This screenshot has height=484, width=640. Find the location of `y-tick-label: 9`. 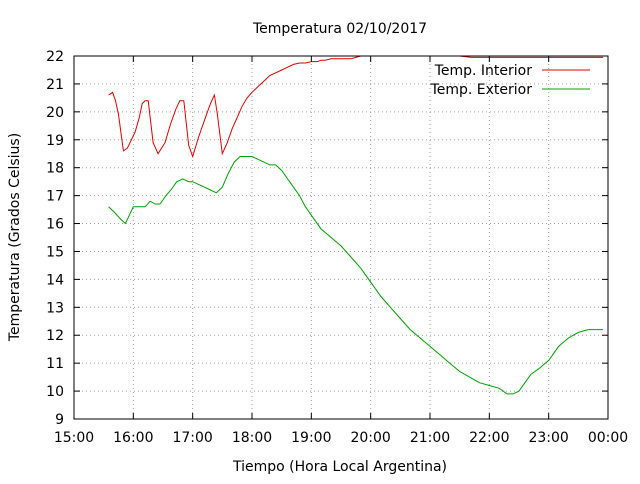

y-tick-label: 9 is located at coordinates (59, 420).